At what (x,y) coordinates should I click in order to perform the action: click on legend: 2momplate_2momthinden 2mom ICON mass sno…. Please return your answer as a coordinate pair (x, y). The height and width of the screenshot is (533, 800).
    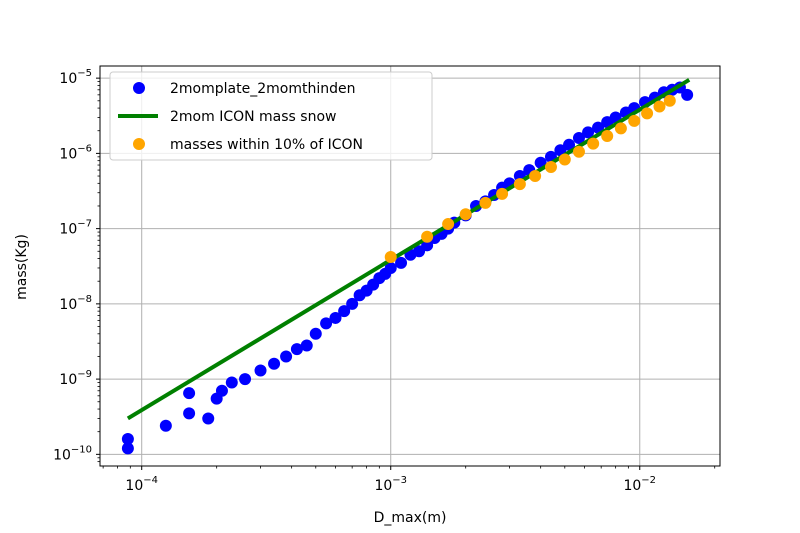
    Looking at the image, I should click on (271, 116).